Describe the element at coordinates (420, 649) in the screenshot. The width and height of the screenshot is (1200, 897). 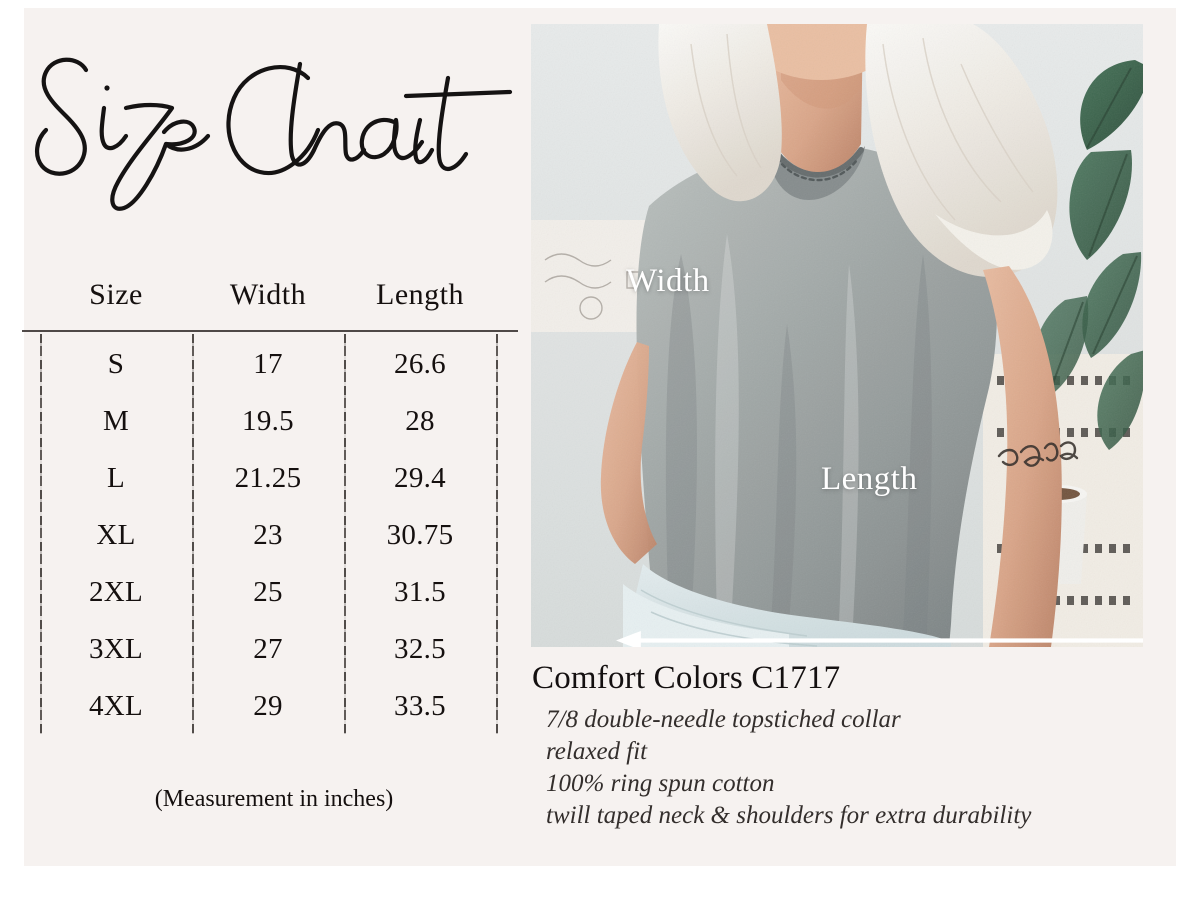
I see `cell-length: 32.5` at that location.